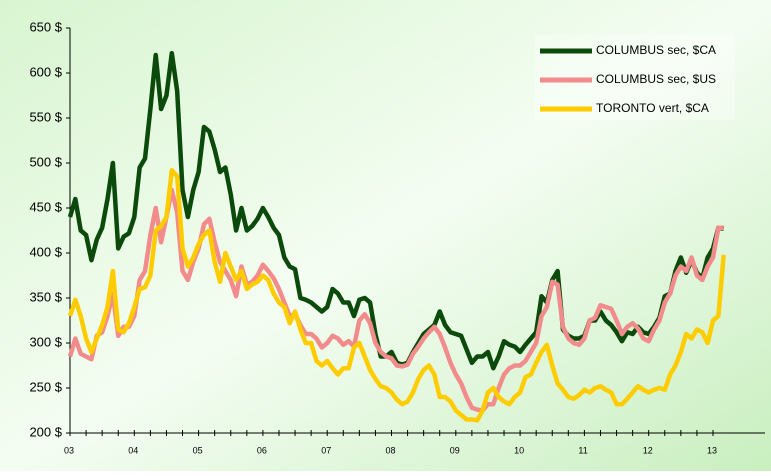 The height and width of the screenshot is (476, 771). I want to click on x-tick-label: 06, so click(262, 450).